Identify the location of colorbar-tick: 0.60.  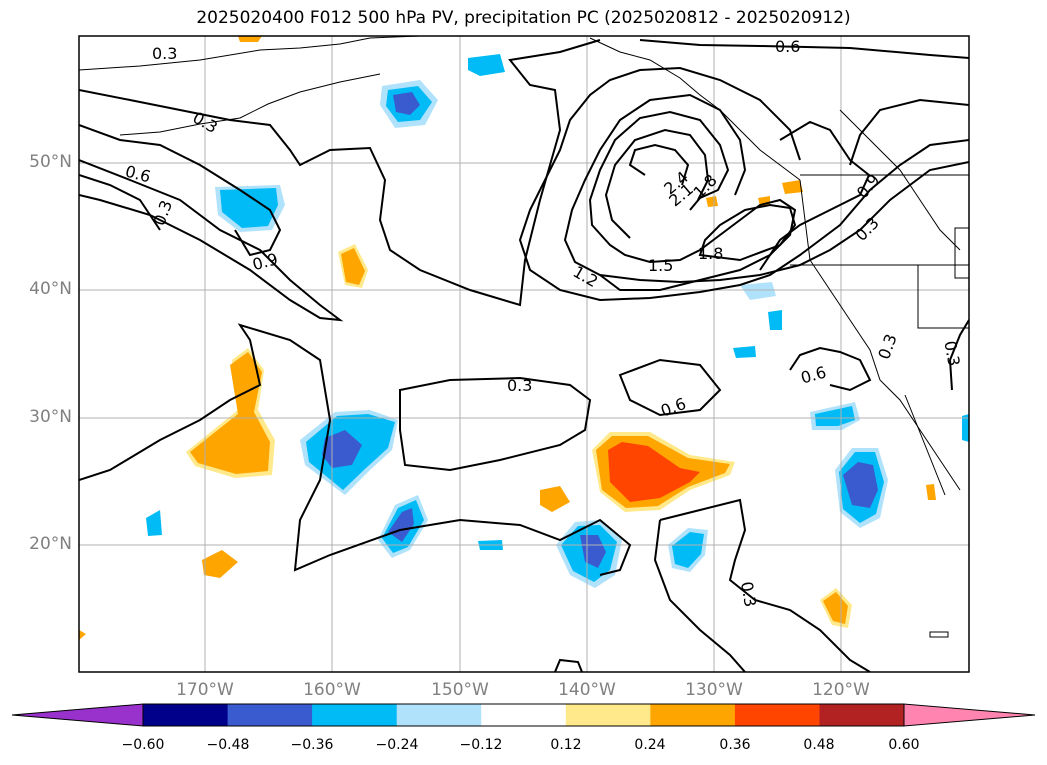
(904, 745).